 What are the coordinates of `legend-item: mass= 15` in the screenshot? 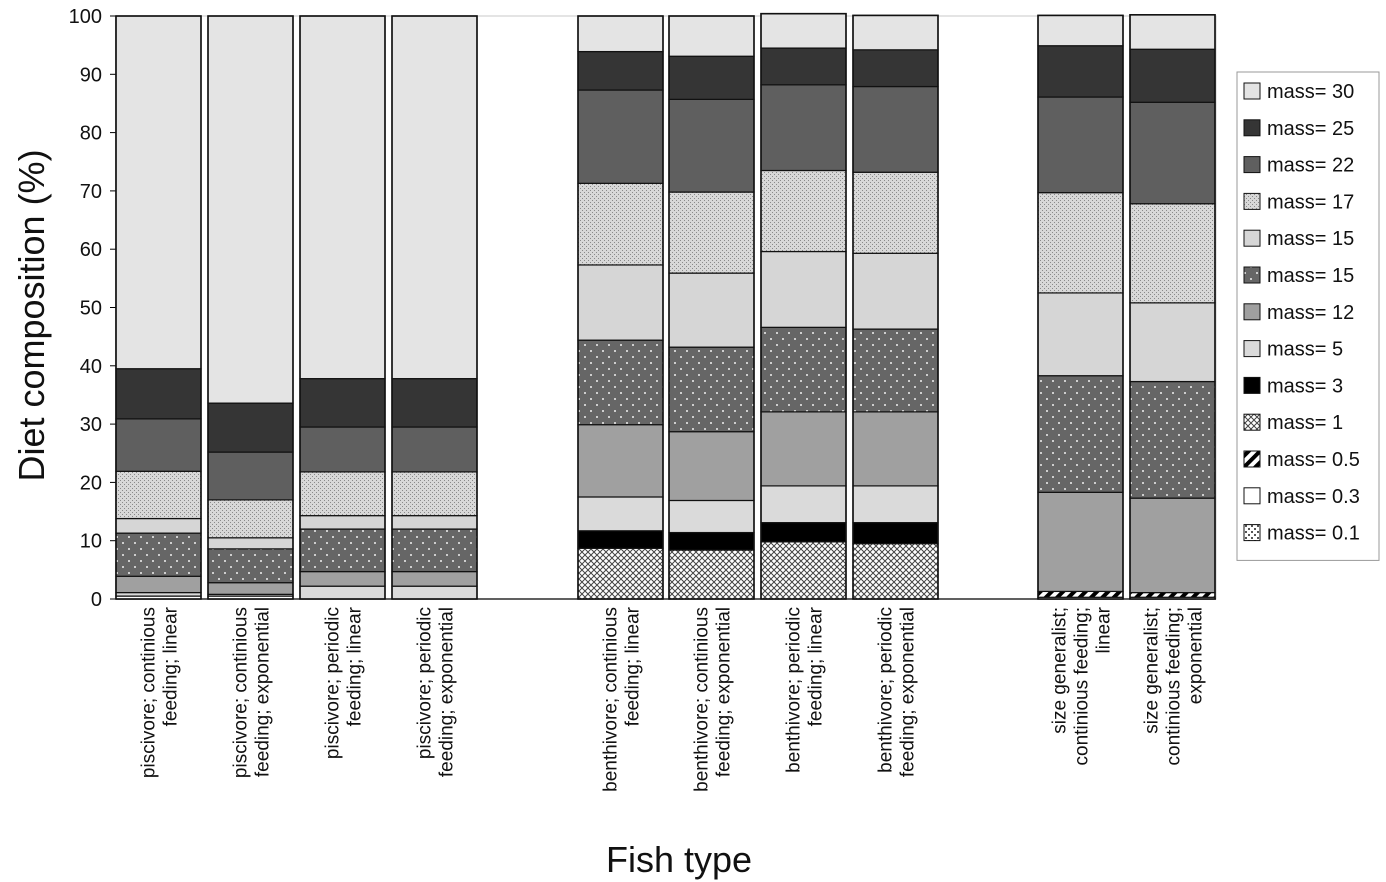 It's located at (1298, 276).